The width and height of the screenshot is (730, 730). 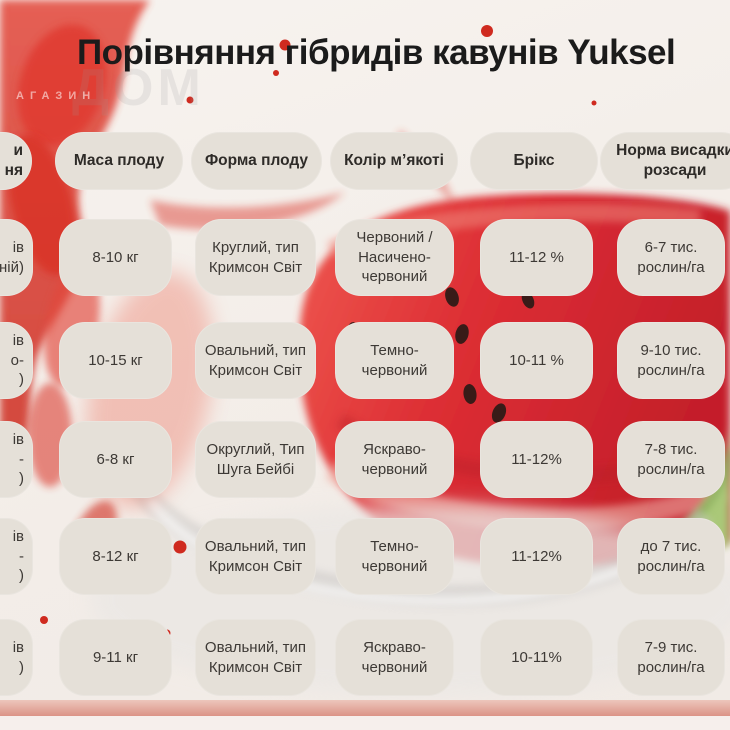 What do you see at coordinates (16, 360) in the screenshot?
I see `cell-maturity-cutoff: ів о- )` at bounding box center [16, 360].